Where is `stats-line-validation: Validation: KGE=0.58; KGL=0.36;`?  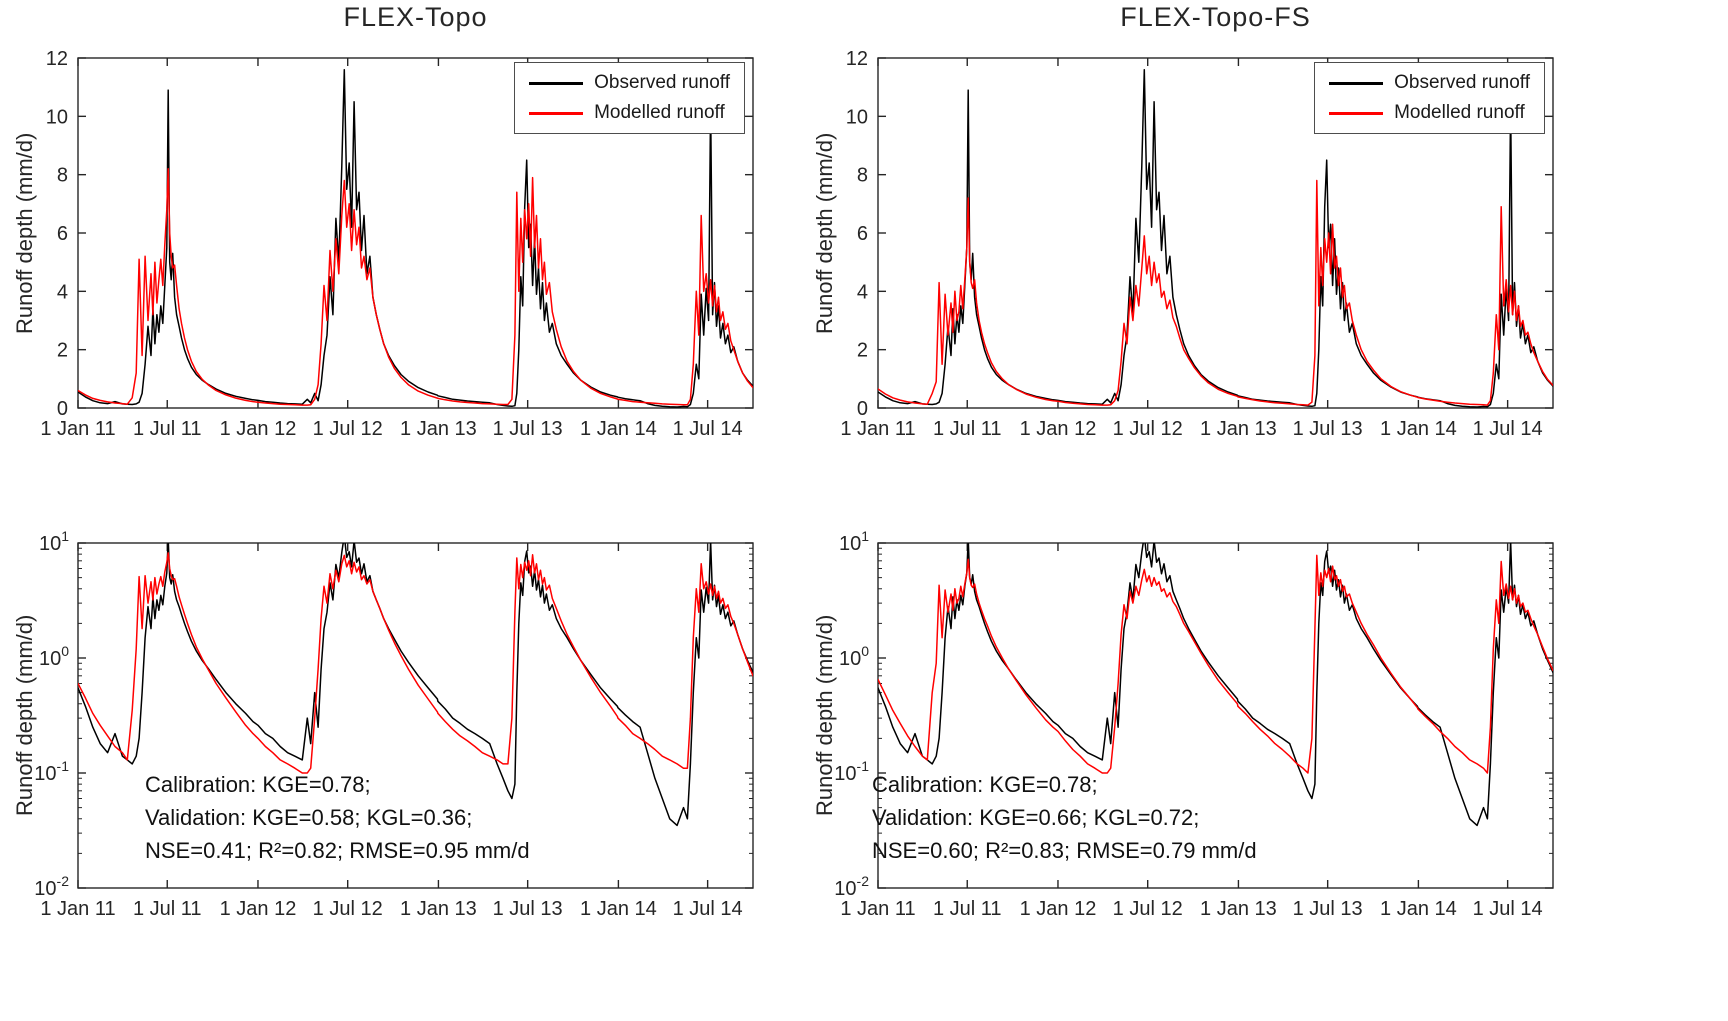
stats-line-validation: Validation: KGE=0.58; KGL=0.36; is located at coordinates (309, 817).